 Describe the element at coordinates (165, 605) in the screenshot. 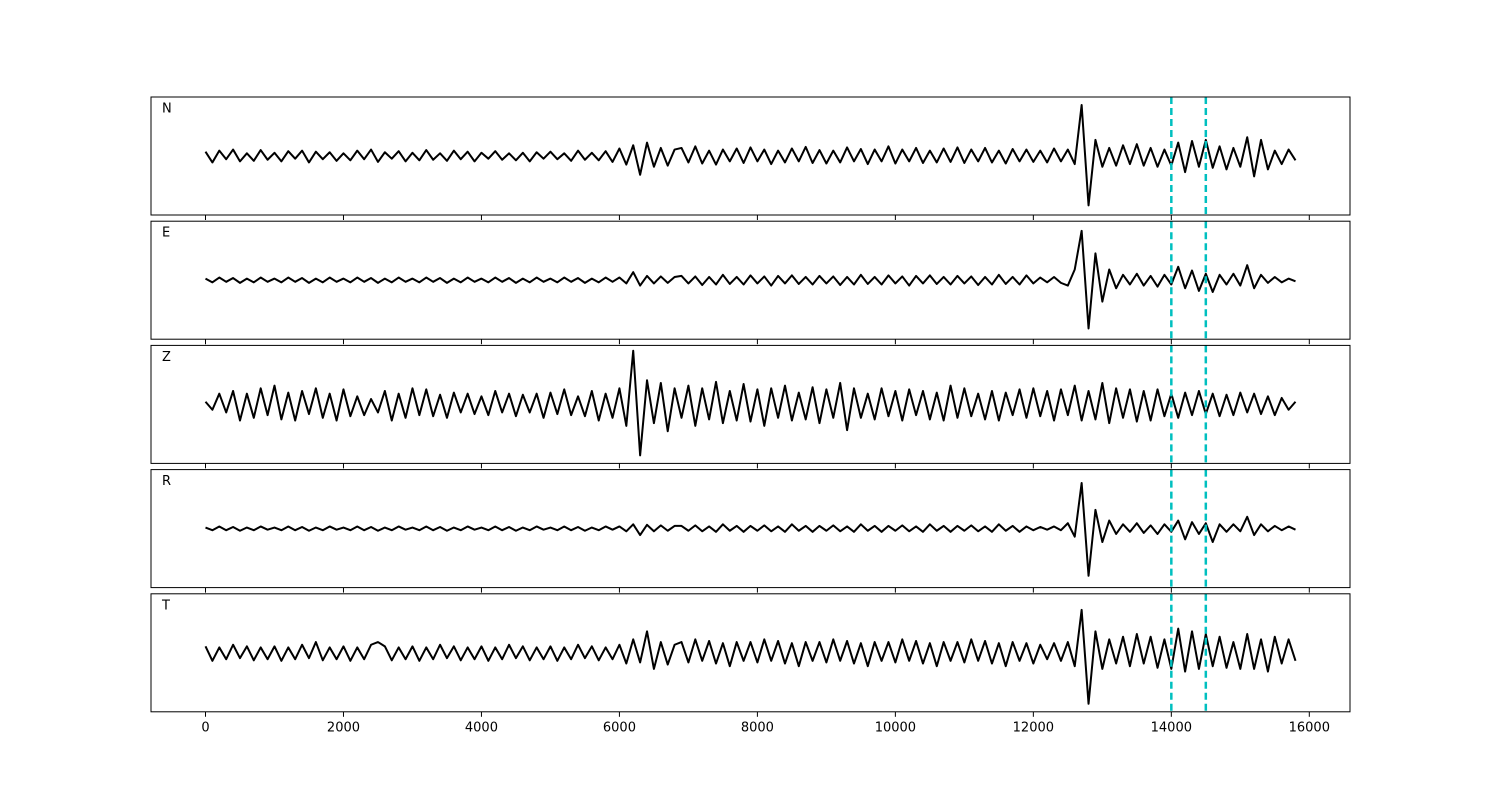

I see `panel-label: T` at that location.